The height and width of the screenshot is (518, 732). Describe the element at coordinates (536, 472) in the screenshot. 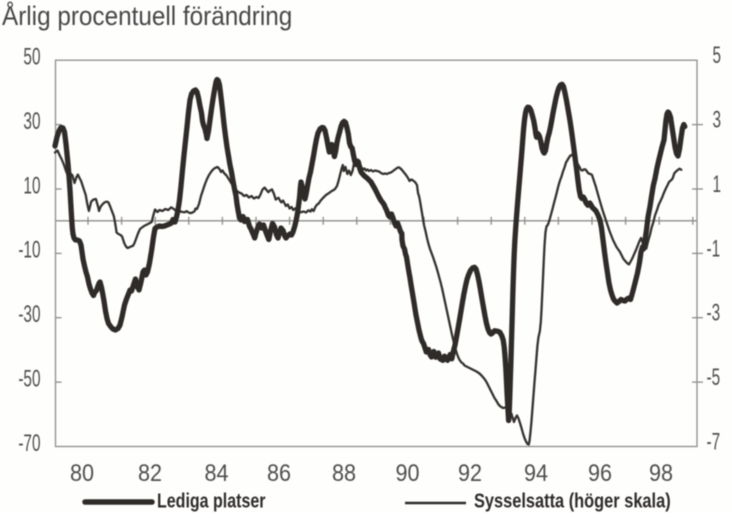

I see `svg-text: 94` at that location.